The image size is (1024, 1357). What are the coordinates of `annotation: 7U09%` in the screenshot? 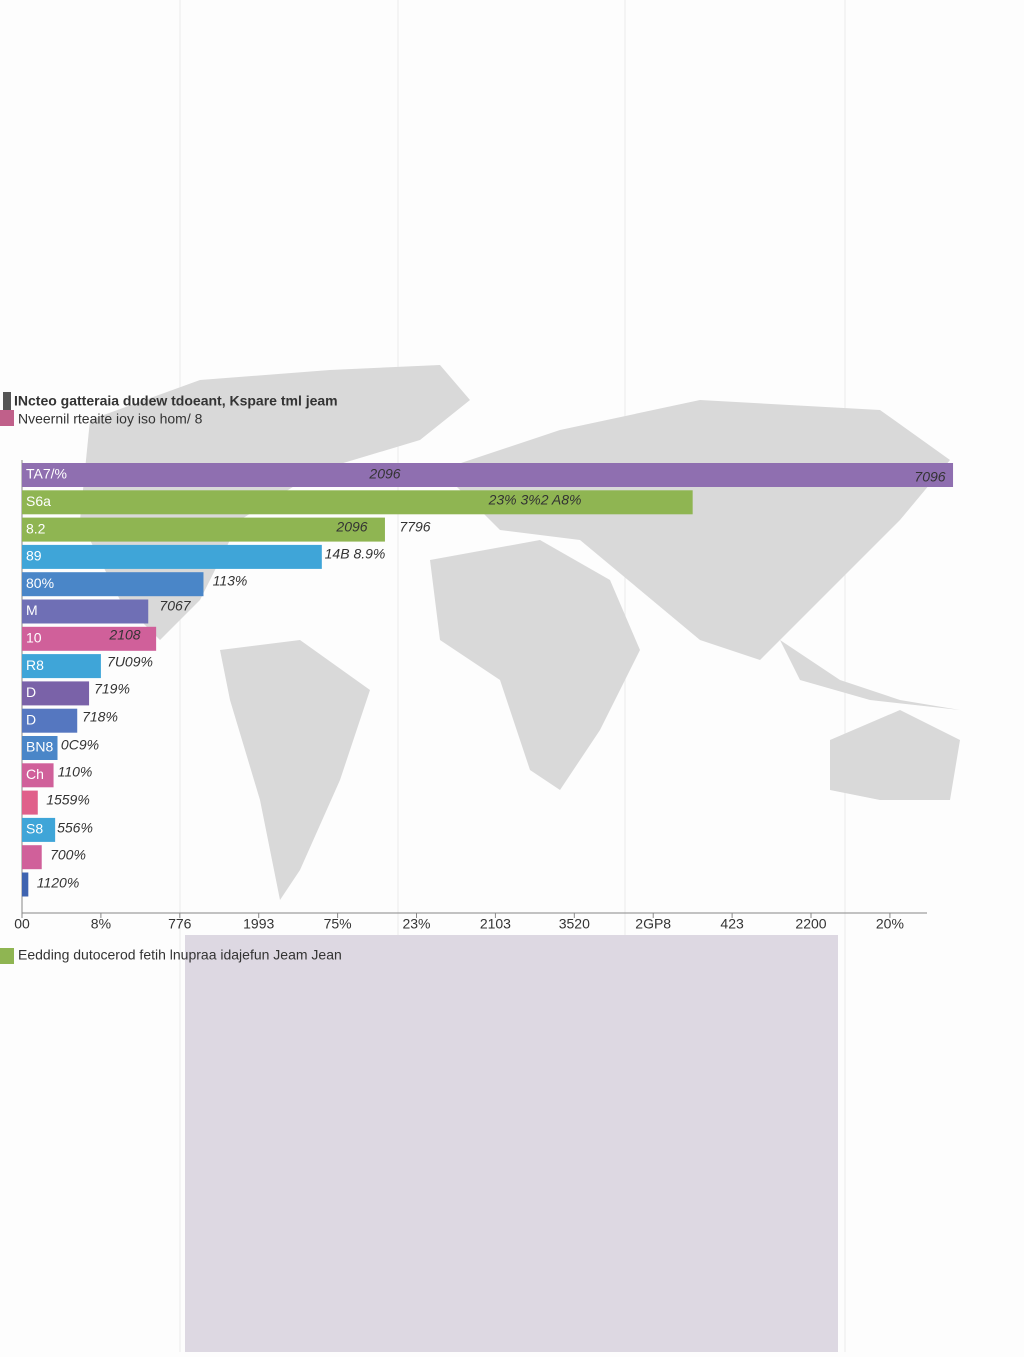 It's located at (130, 662).